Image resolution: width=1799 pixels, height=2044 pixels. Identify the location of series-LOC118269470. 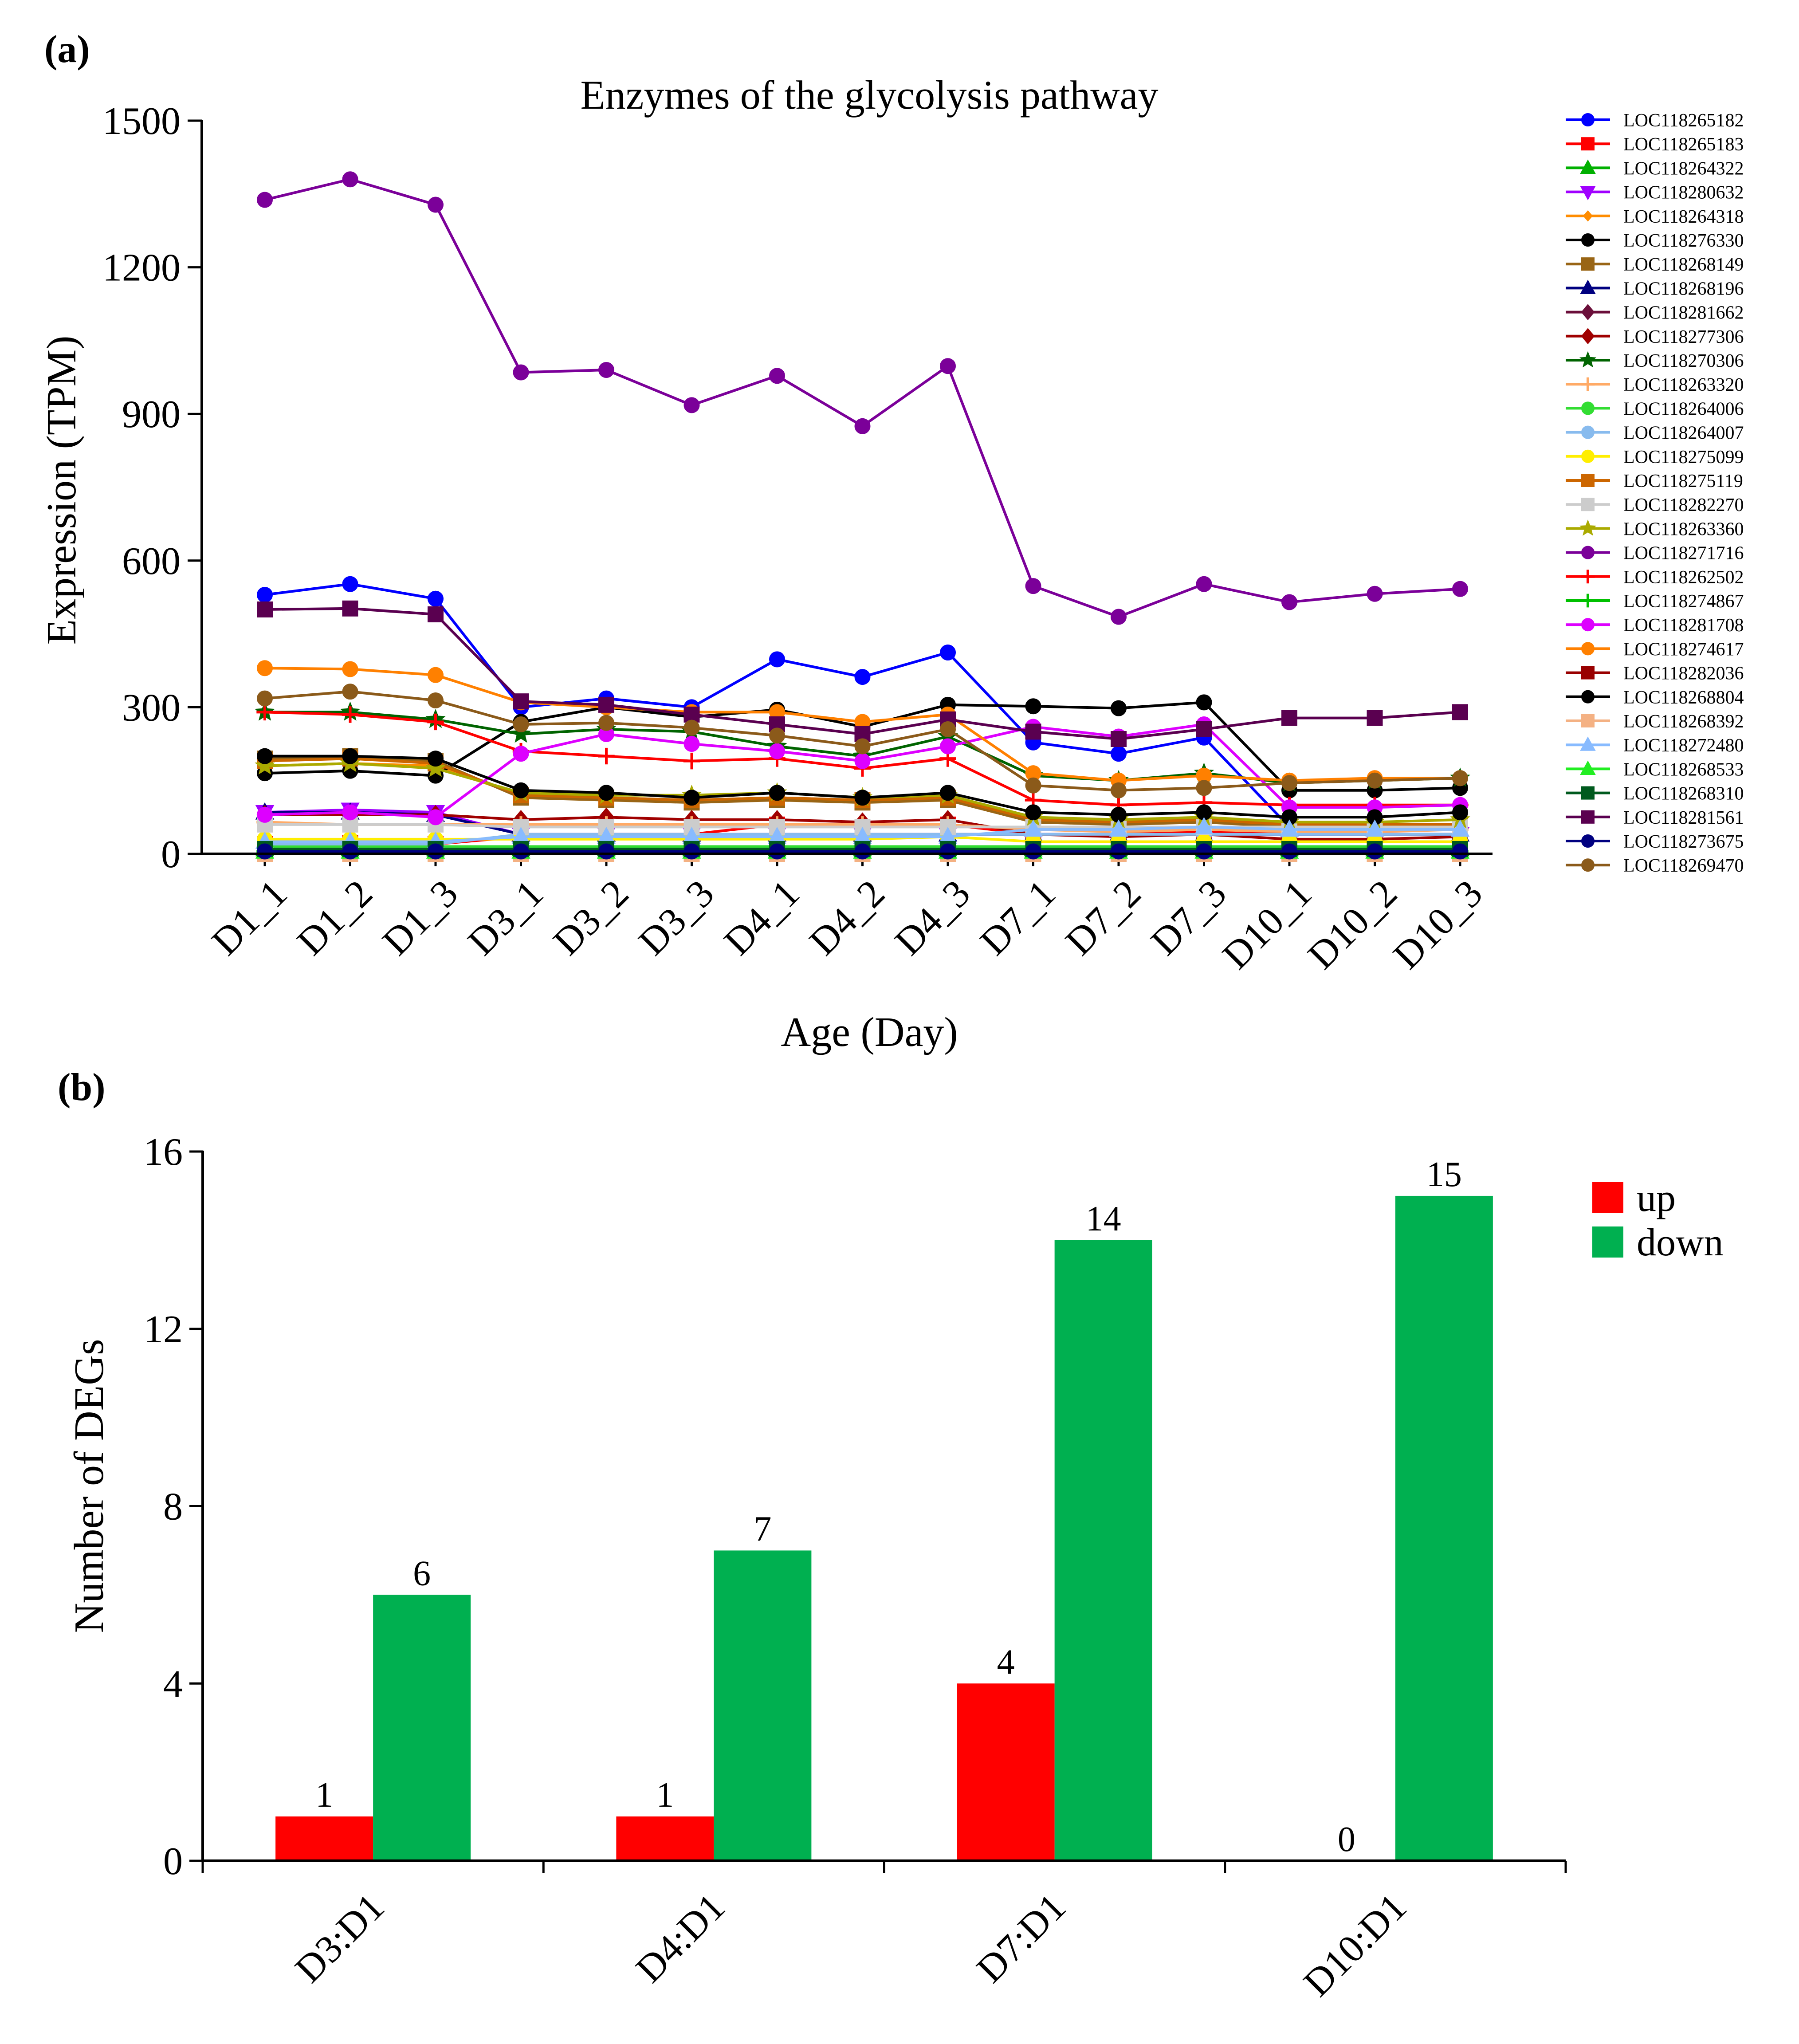
(862, 741).